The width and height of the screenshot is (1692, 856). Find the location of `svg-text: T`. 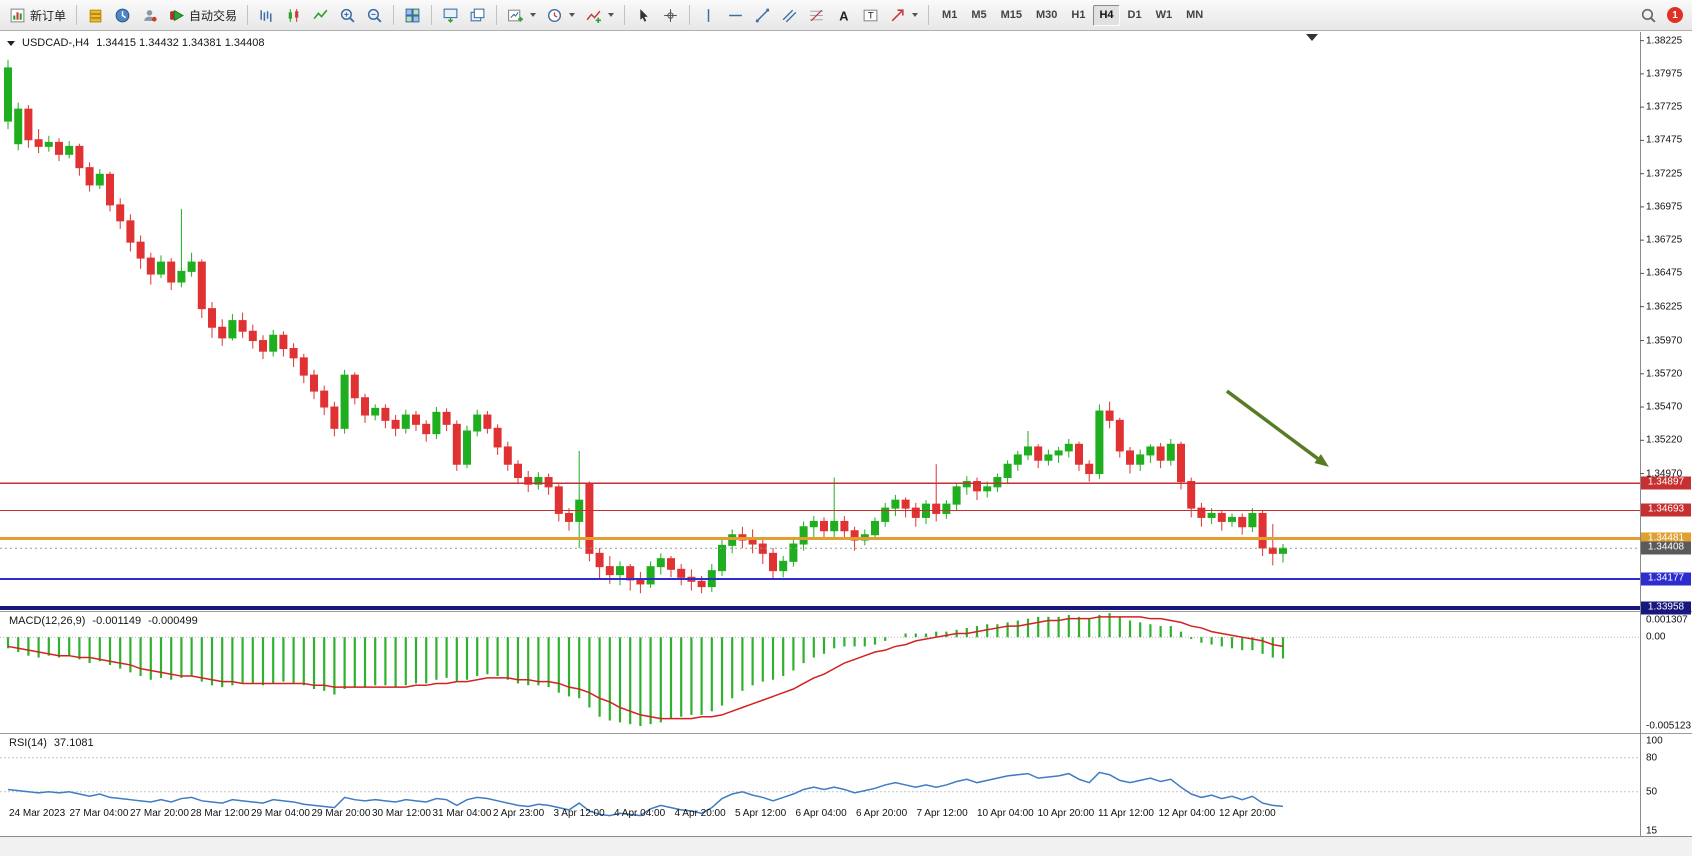

svg-text: T is located at coordinates (871, 15).